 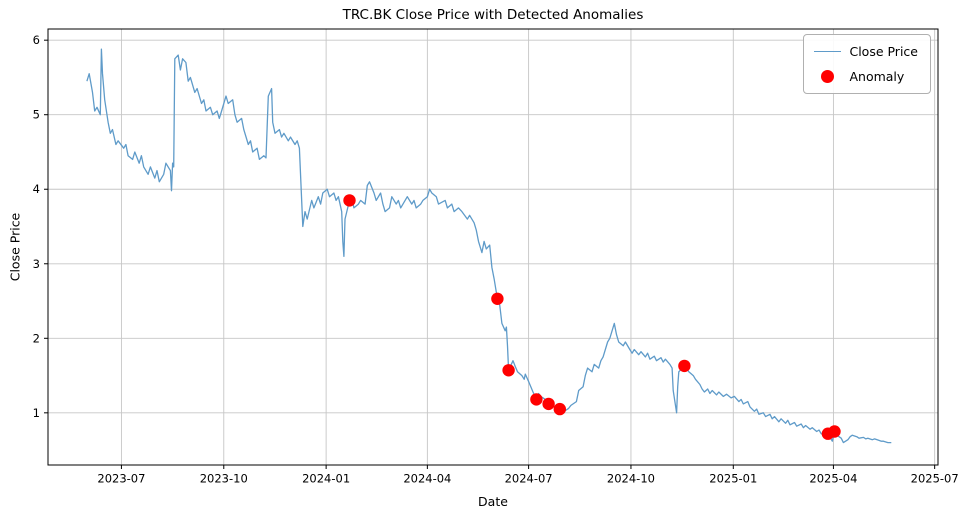 I want to click on x-tick-label: 2025-04, so click(x=833, y=479).